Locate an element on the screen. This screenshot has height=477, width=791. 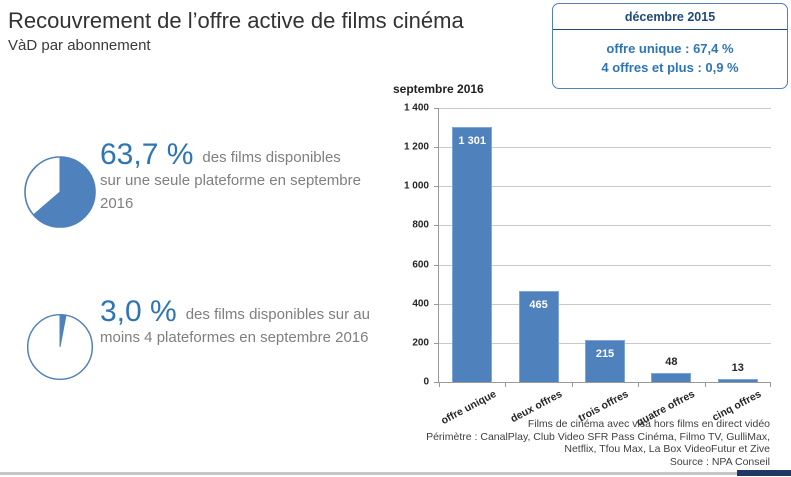
bar-quatre-offres is located at coordinates (671, 377).